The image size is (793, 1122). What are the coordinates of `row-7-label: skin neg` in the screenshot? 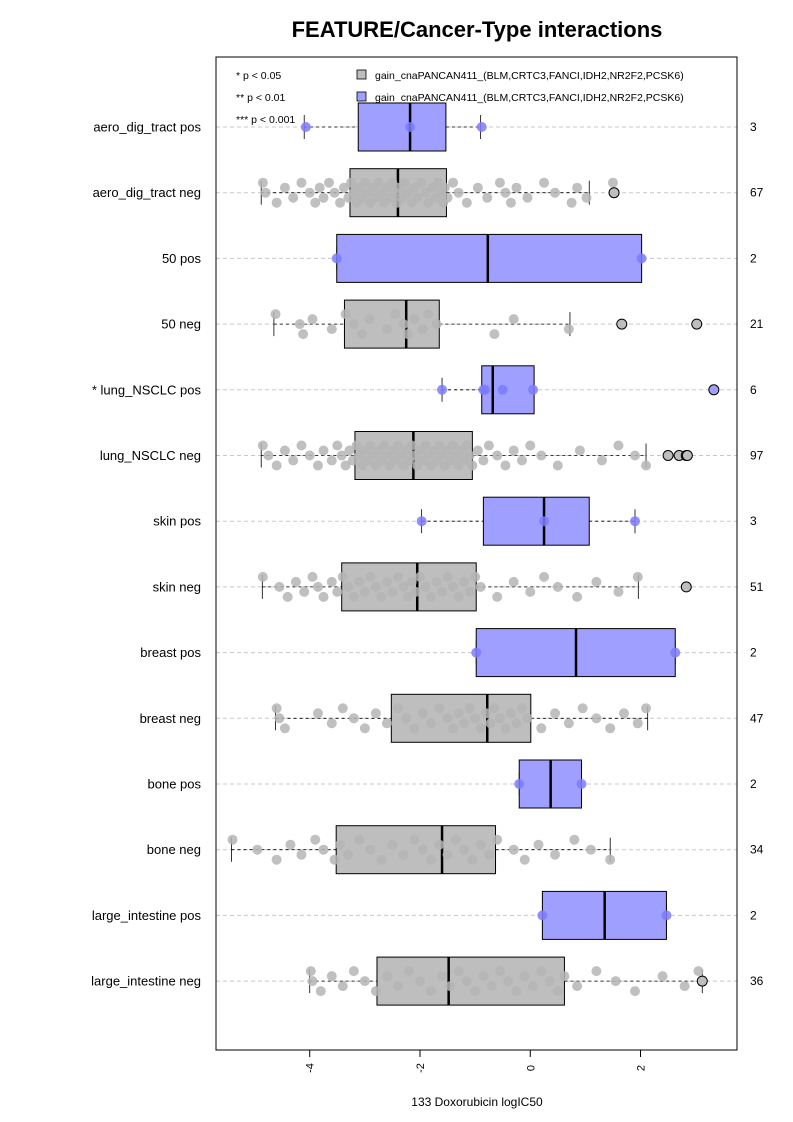 It's located at (177, 586).